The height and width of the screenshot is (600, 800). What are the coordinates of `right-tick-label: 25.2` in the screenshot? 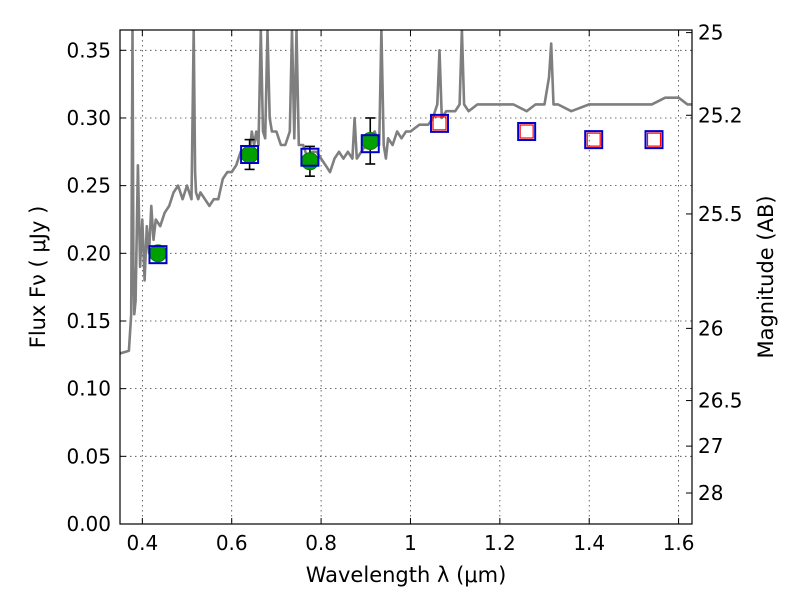 It's located at (720, 115).